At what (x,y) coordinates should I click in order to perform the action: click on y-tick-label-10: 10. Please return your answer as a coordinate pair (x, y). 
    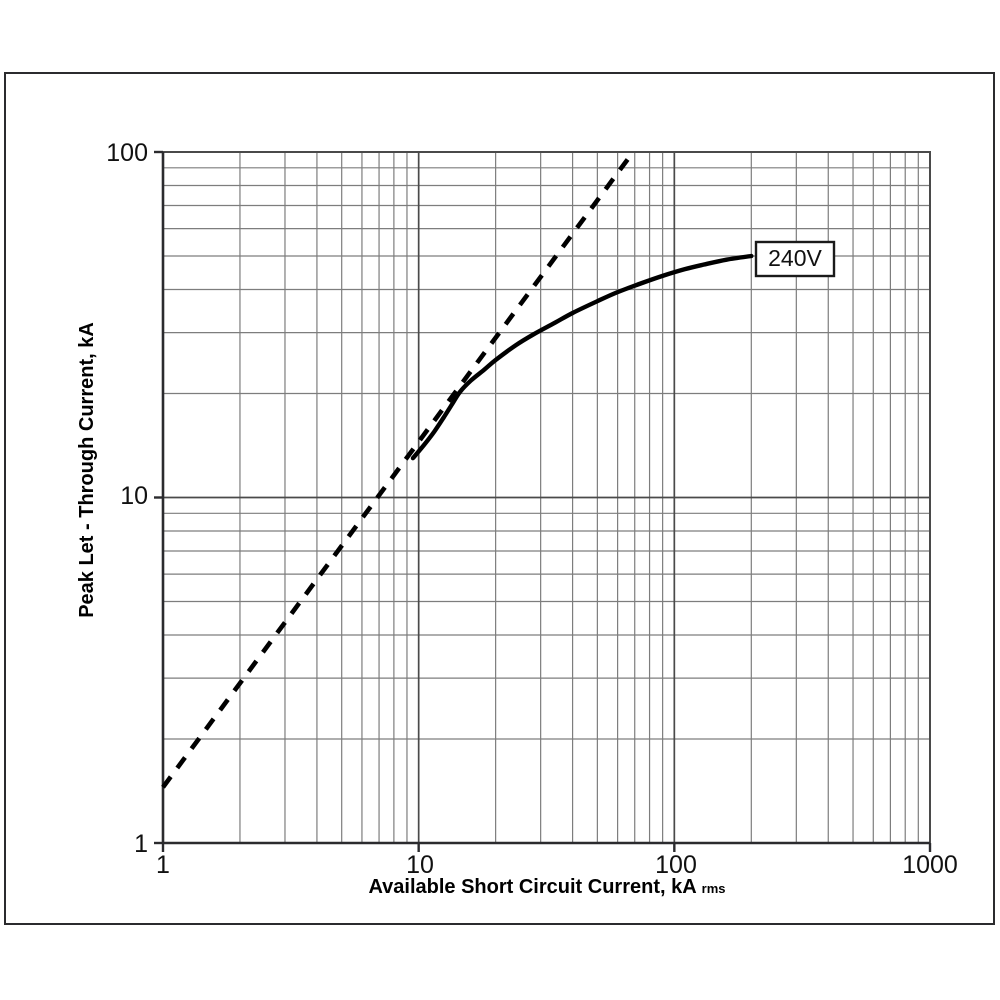
    Looking at the image, I should click on (134, 496).